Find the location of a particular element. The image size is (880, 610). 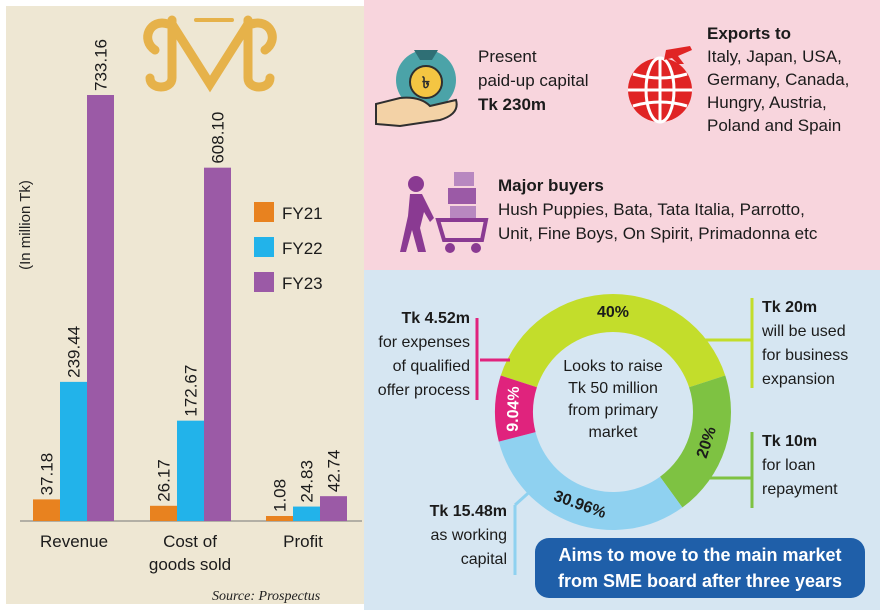

capital-line1: Present is located at coordinates (507, 56).